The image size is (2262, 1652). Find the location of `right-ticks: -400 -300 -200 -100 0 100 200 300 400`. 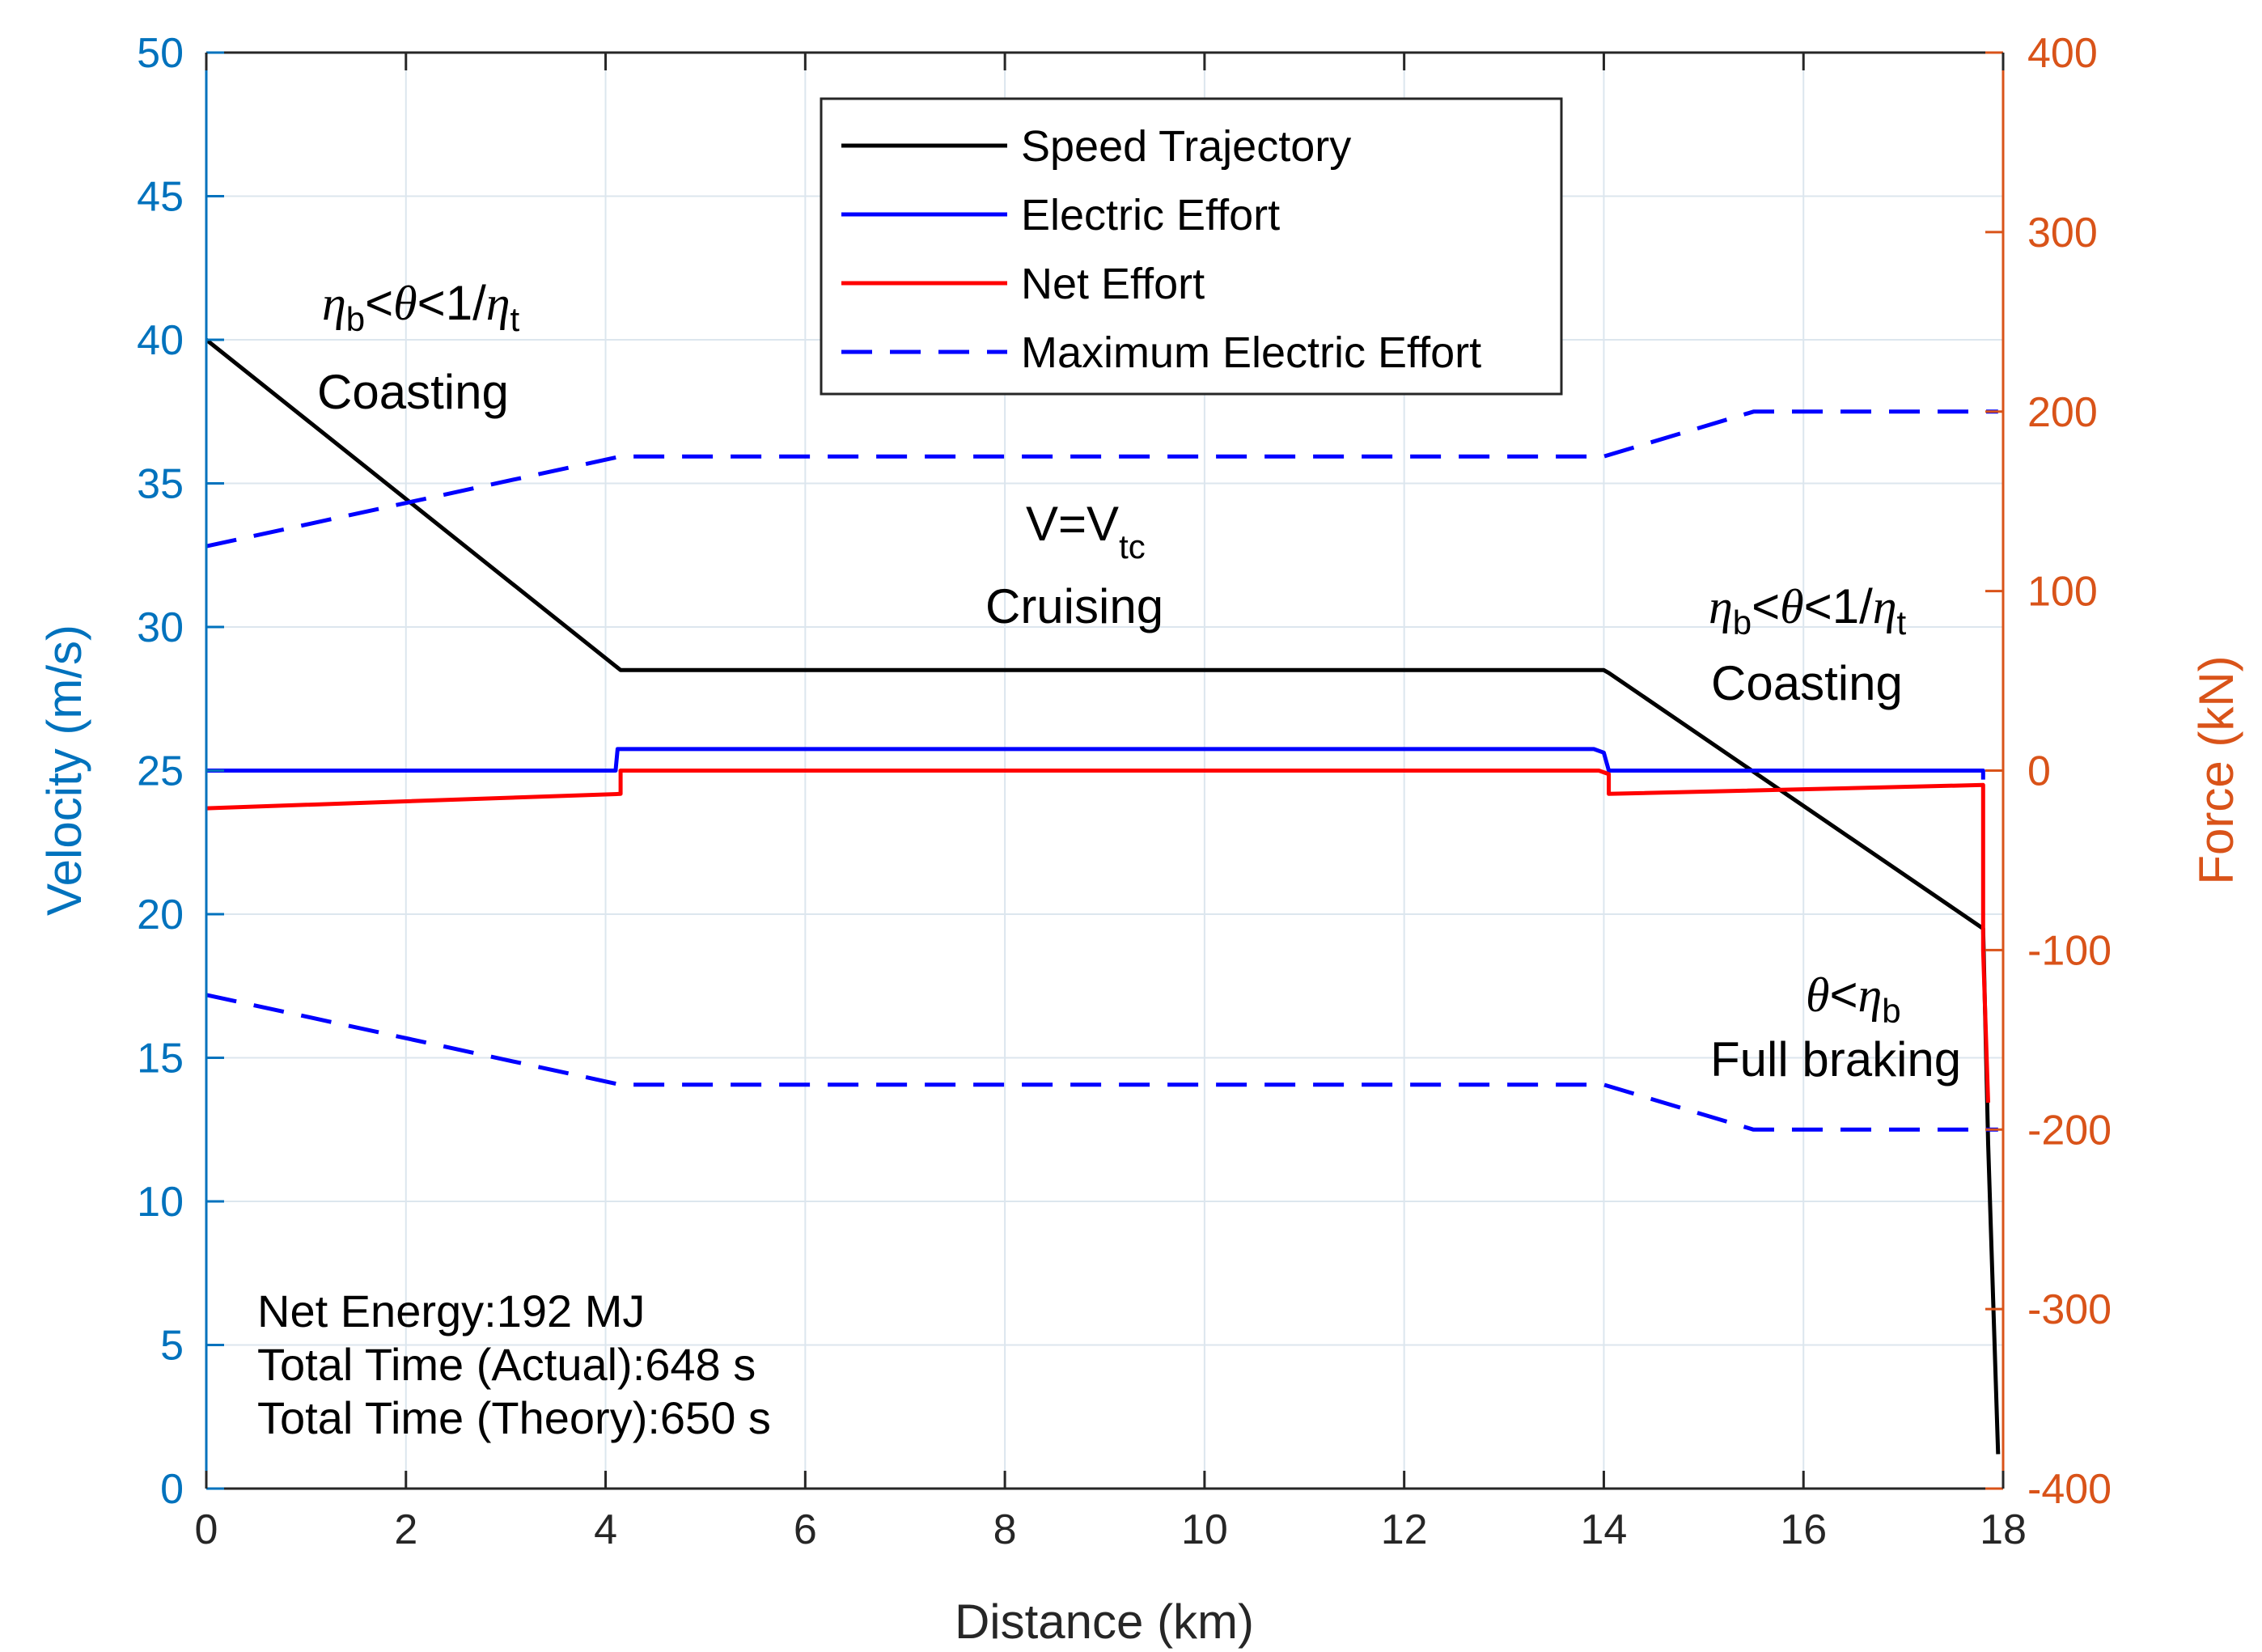

right-ticks: -400 -300 -200 -100 0 100 200 300 400 is located at coordinates (2048, 771).